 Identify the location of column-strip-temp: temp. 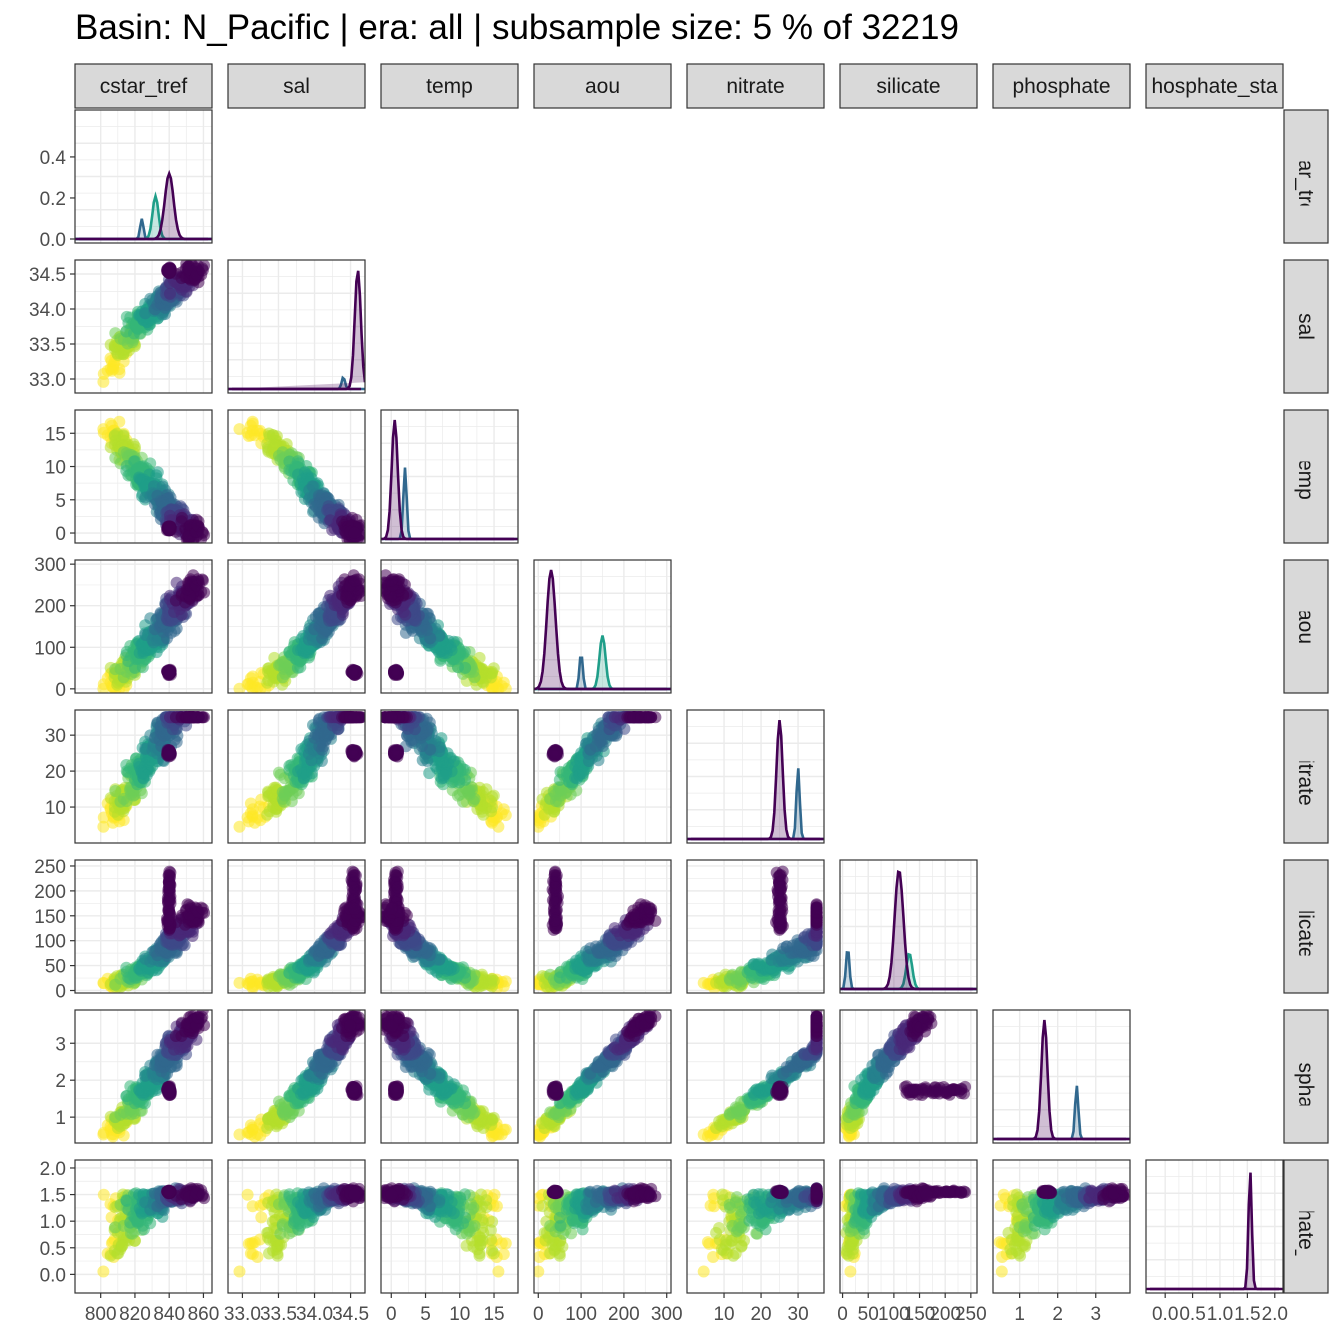
(449, 86).